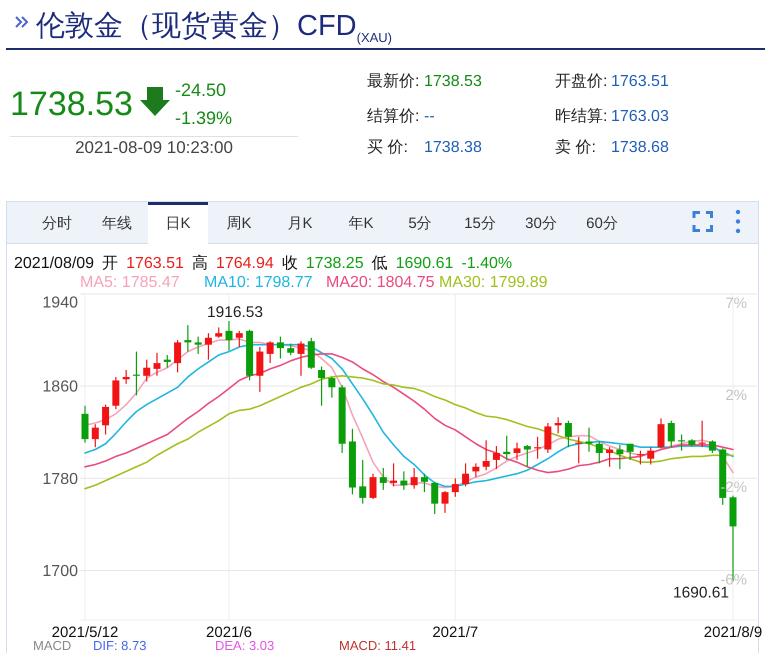 The image size is (765, 653). I want to click on tab-label: 月K, so click(300, 223).